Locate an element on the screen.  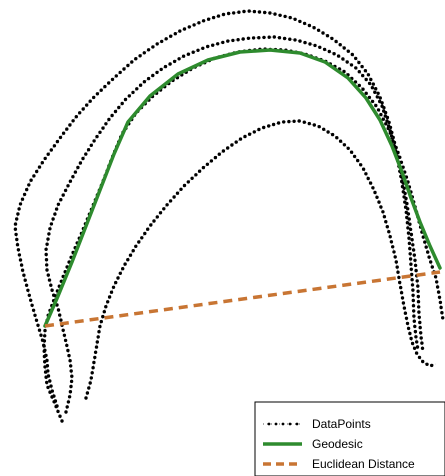
legend-label-geodesic: Geodesic is located at coordinates (337, 444).